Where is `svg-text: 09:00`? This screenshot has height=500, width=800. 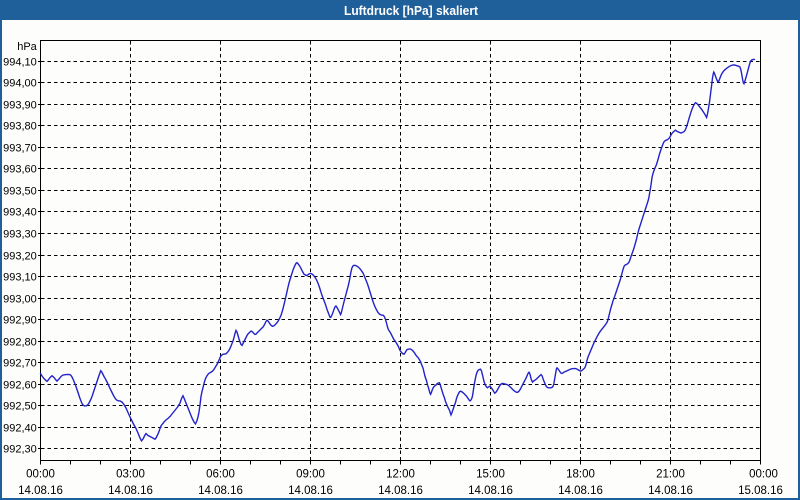
svg-text: 09:00 is located at coordinates (310, 475).